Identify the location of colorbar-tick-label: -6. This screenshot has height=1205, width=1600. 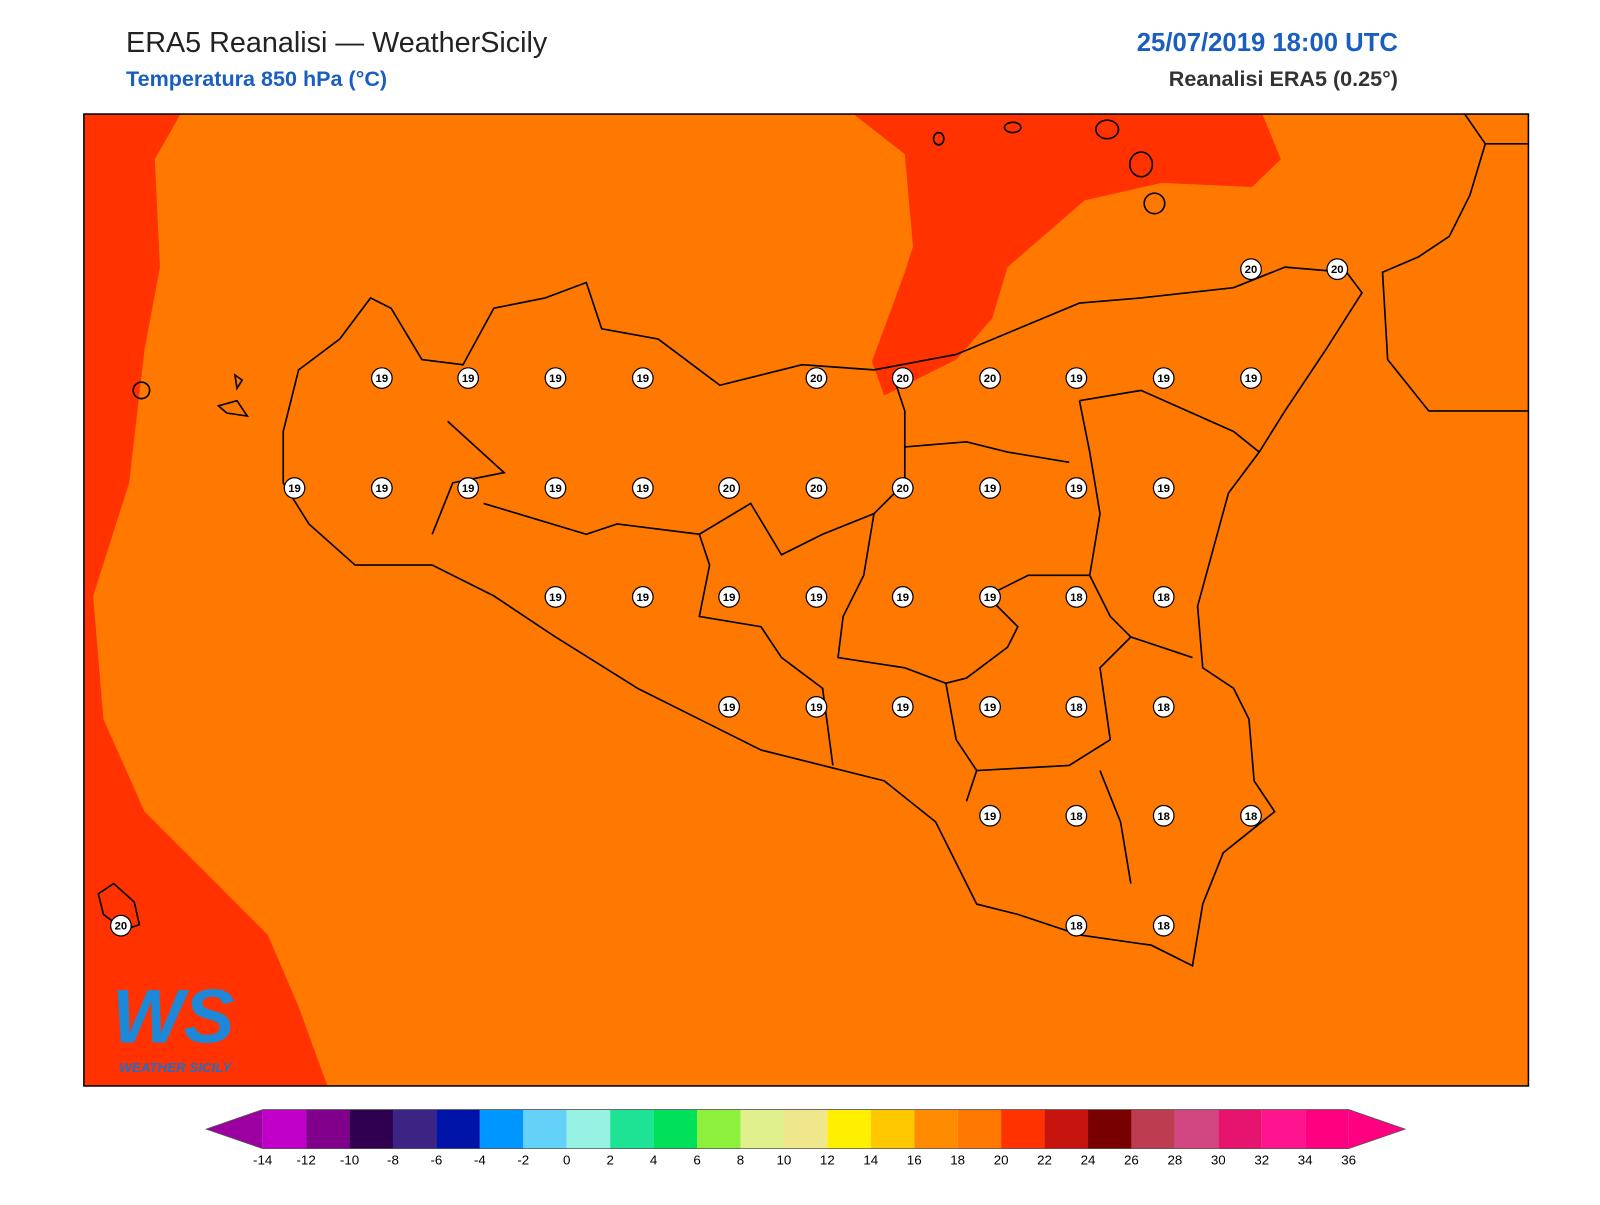
(436, 1159).